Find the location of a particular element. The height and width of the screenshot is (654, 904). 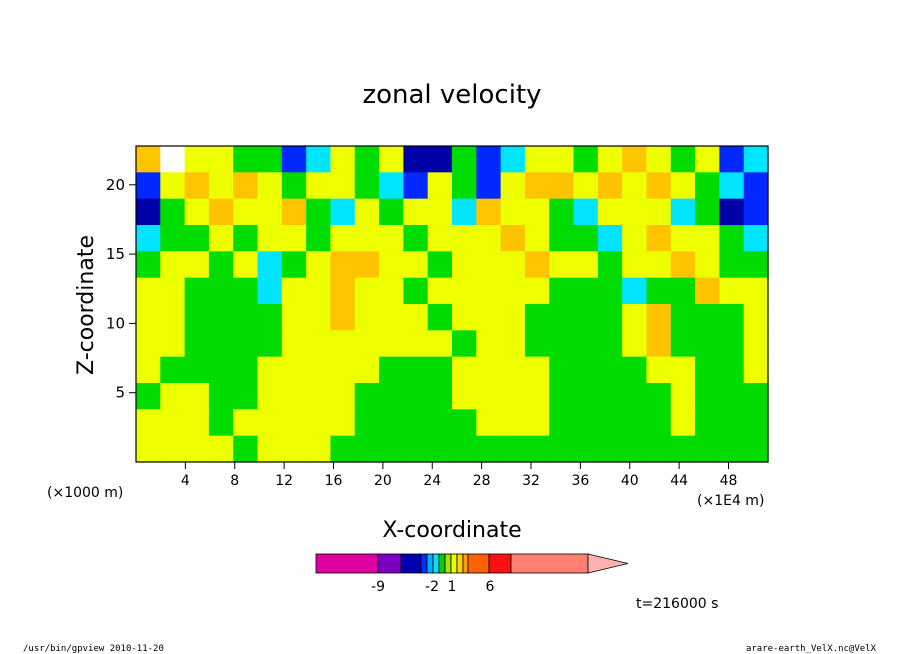

colorbar-label: -2 is located at coordinates (432, 587).